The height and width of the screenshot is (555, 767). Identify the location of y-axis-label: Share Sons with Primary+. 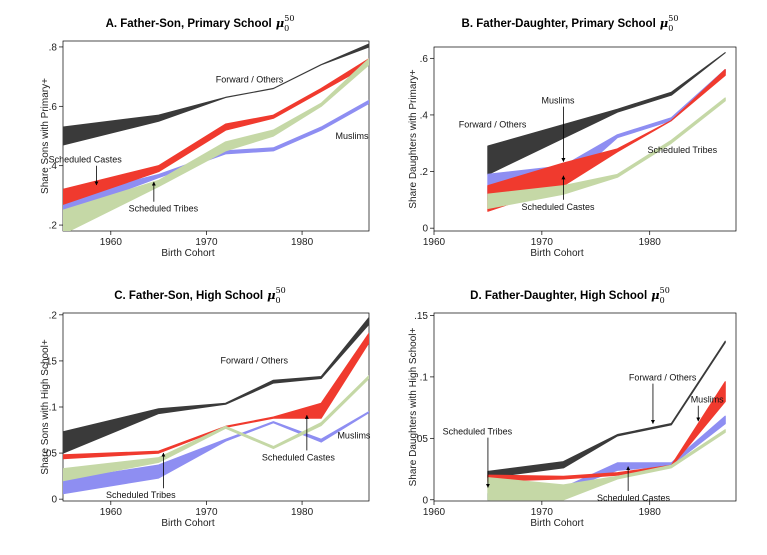
(45, 136).